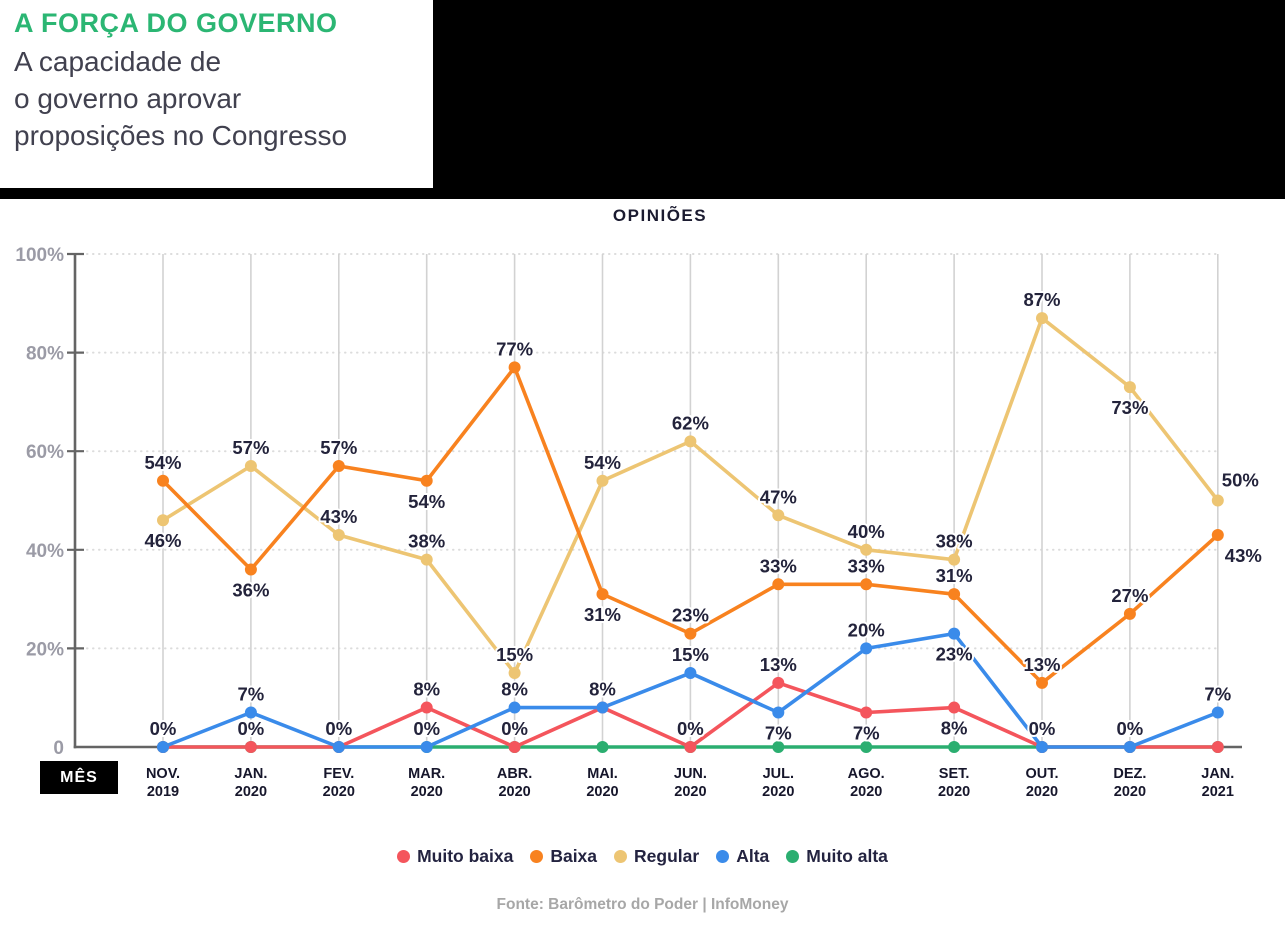 The image size is (1285, 928). I want to click on y-tick-label: 60%, so click(45, 452).